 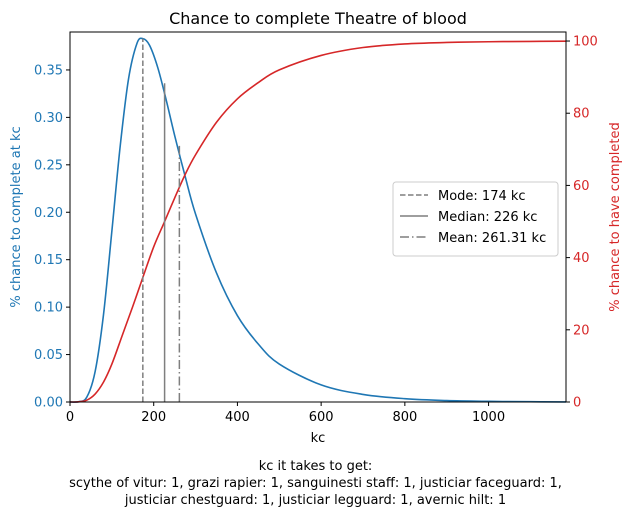 What do you see at coordinates (48, 165) in the screenshot?
I see `left-tick-label: 0.25` at bounding box center [48, 165].